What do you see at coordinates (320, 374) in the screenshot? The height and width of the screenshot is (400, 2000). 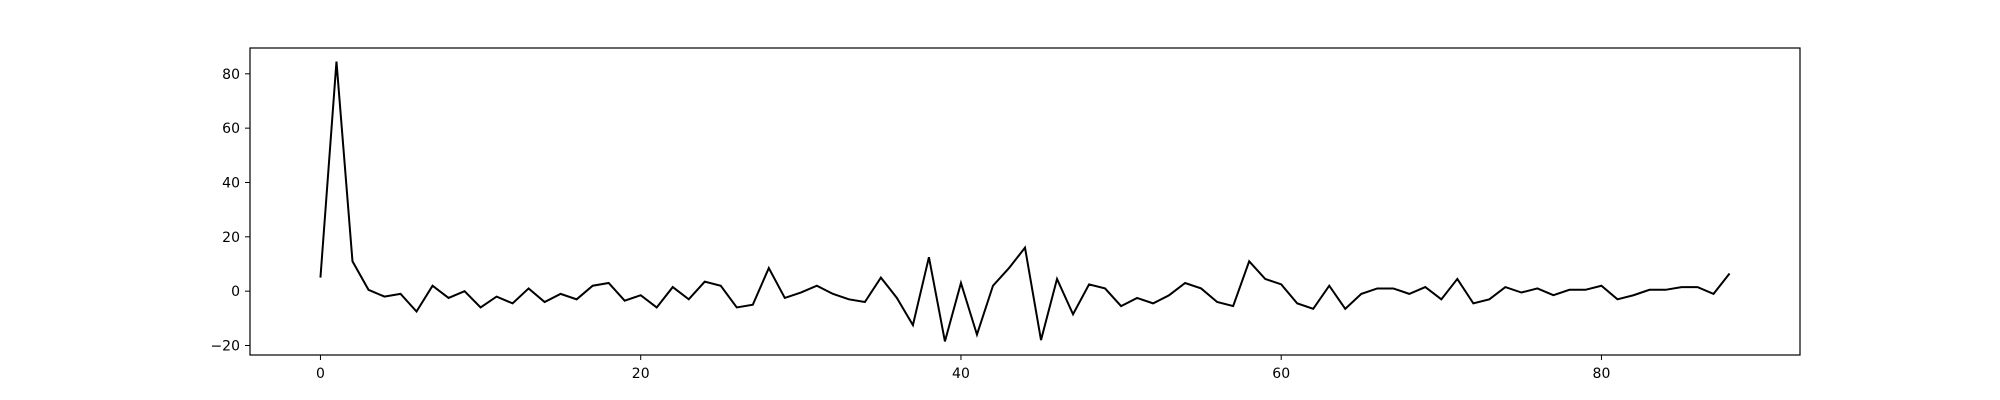 I see `x-tick-label: 0` at bounding box center [320, 374].